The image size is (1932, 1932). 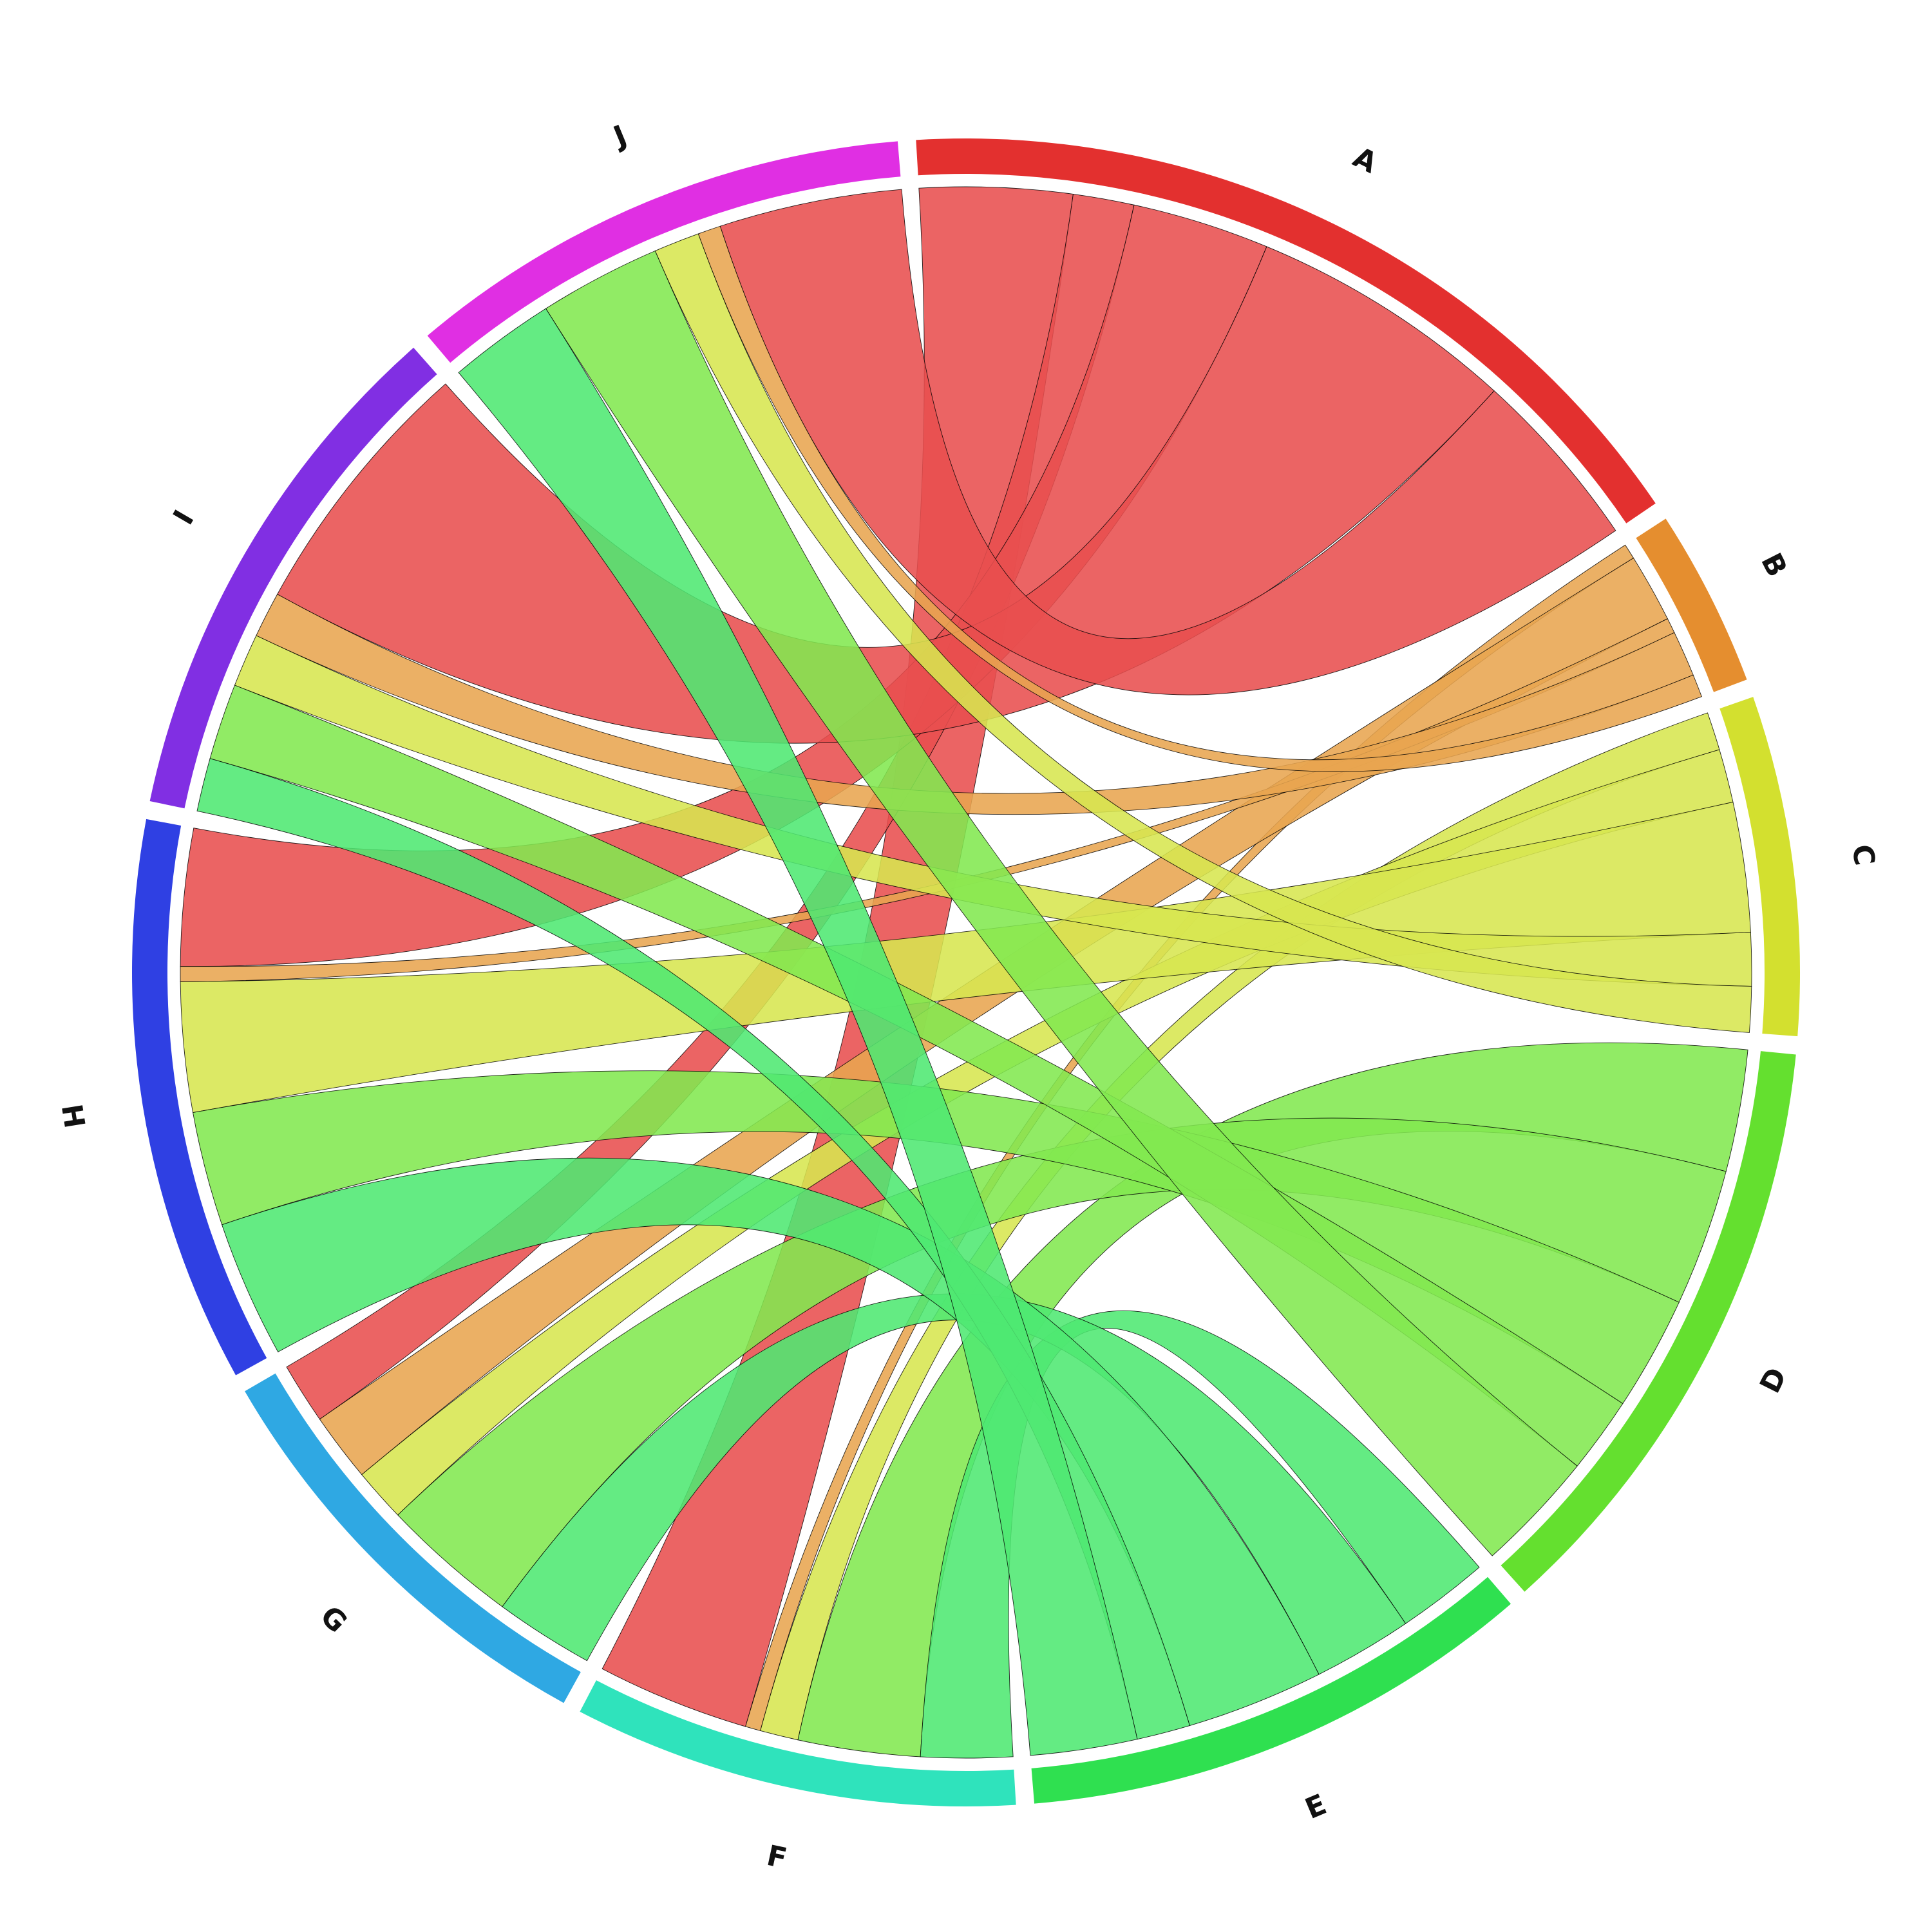 What do you see at coordinates (1692, 605) in the screenshot?
I see `arc-b` at bounding box center [1692, 605].